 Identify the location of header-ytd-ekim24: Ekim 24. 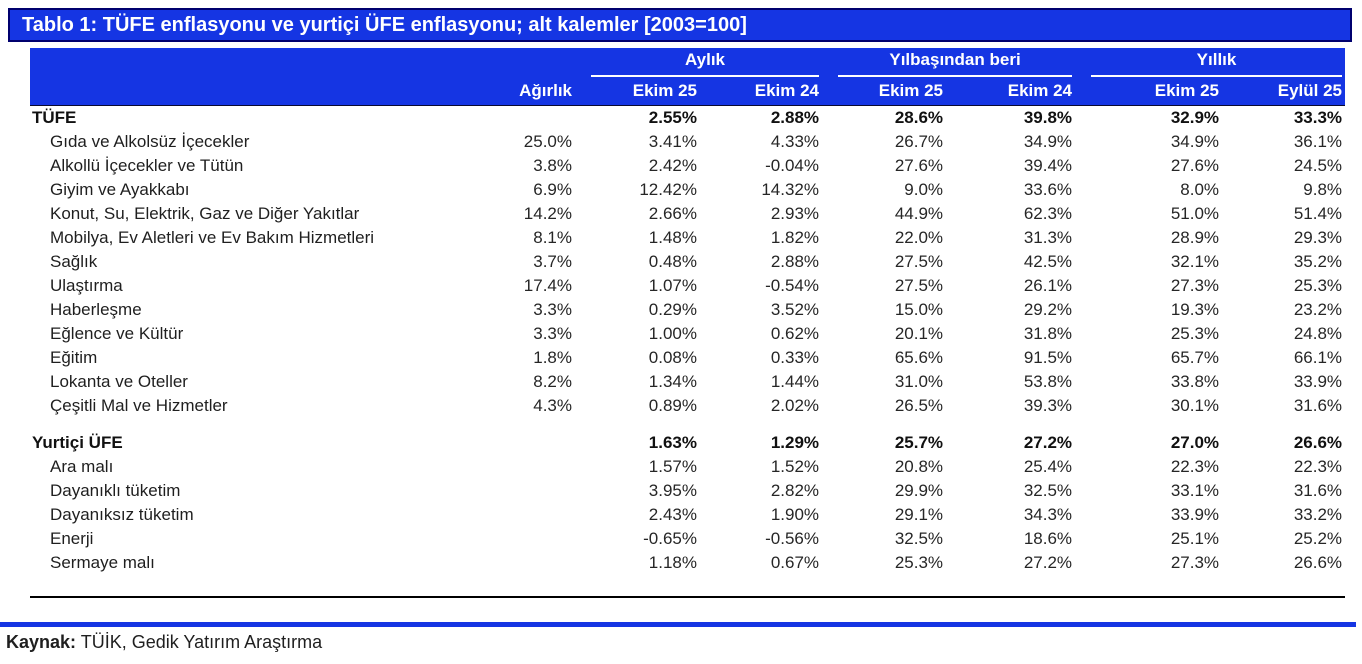
(1011, 91).